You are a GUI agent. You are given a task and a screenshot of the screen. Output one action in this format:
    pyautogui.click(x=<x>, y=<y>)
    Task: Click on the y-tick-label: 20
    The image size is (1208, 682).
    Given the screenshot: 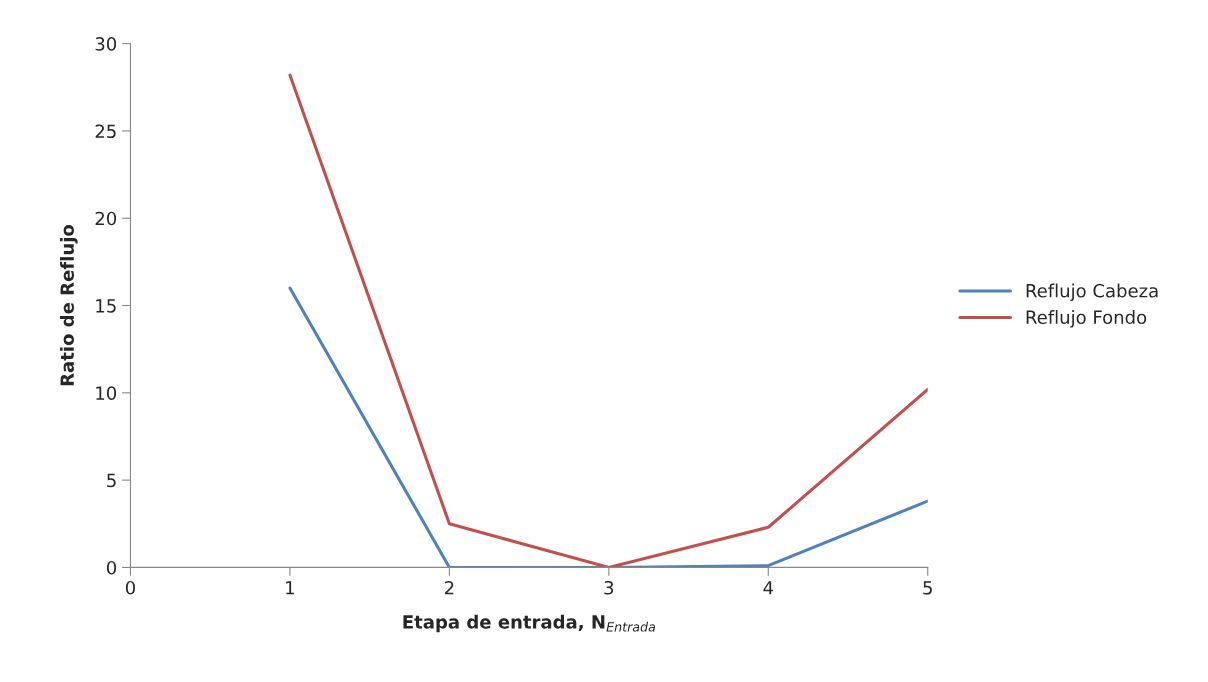 What is the action you would take?
    pyautogui.click(x=106, y=218)
    